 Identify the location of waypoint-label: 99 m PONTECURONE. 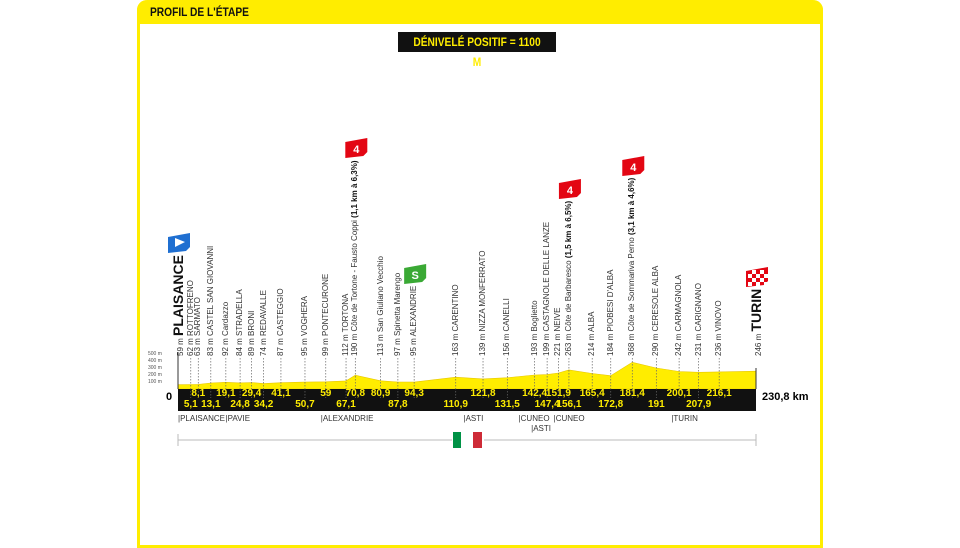
(326, 315).